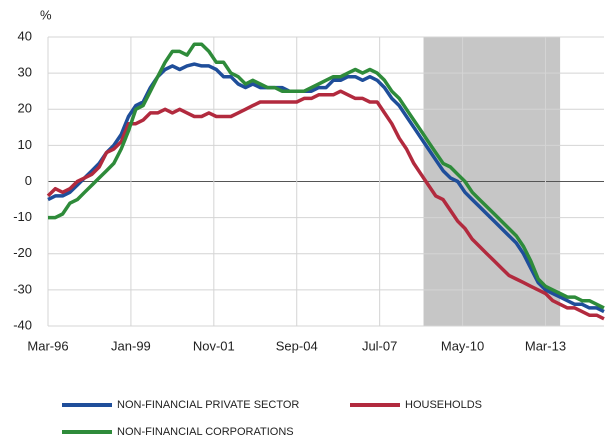 The width and height of the screenshot is (612, 441). I want to click on y-tick-label: 30, so click(25, 72).